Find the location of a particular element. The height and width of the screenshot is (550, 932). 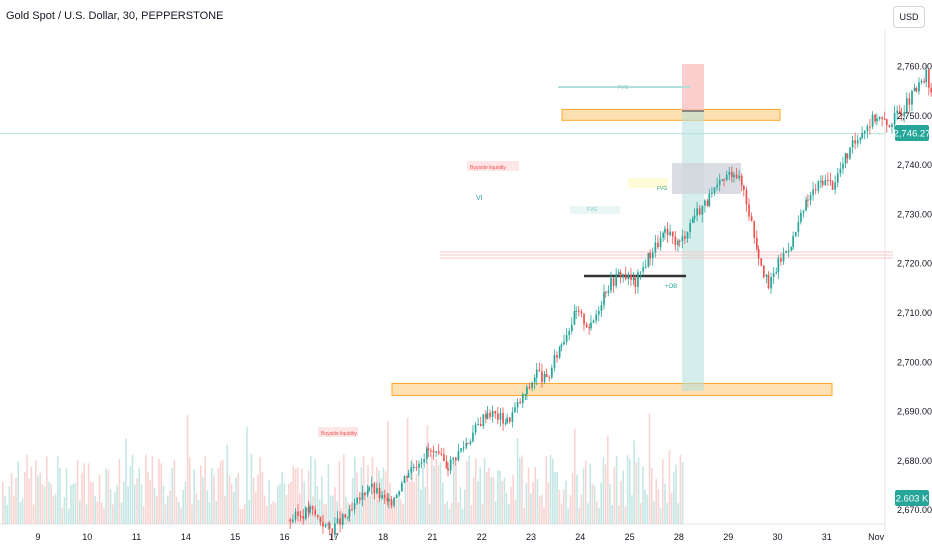

price-tick-label: 2,710.00 is located at coordinates (914, 313).